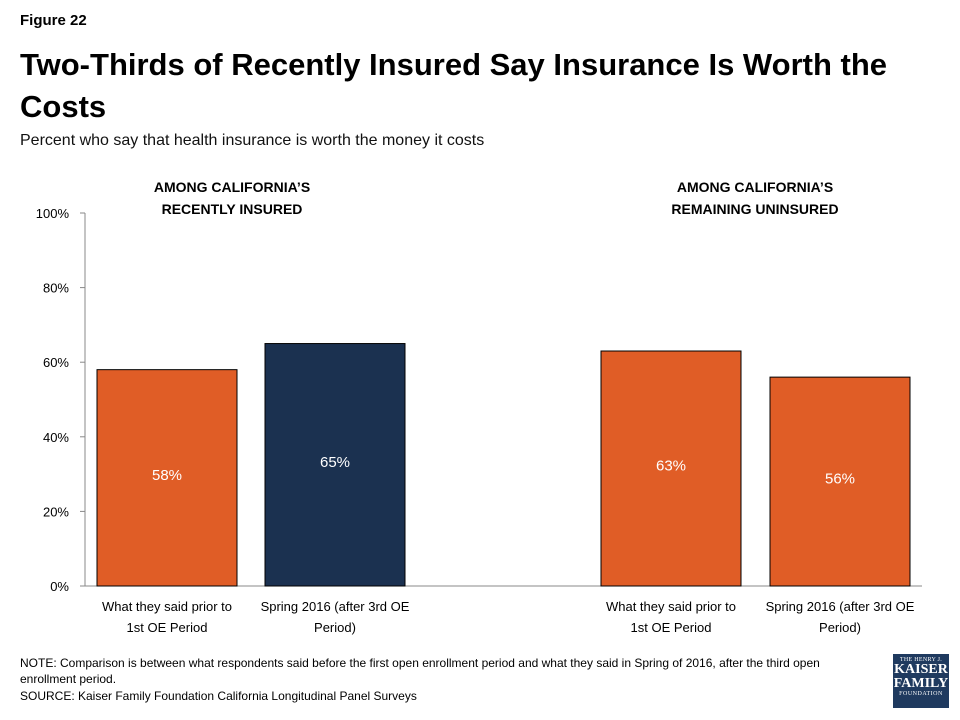 This screenshot has width=960, height=720. What do you see at coordinates (56, 288) in the screenshot?
I see `y-tick-label: 80%` at bounding box center [56, 288].